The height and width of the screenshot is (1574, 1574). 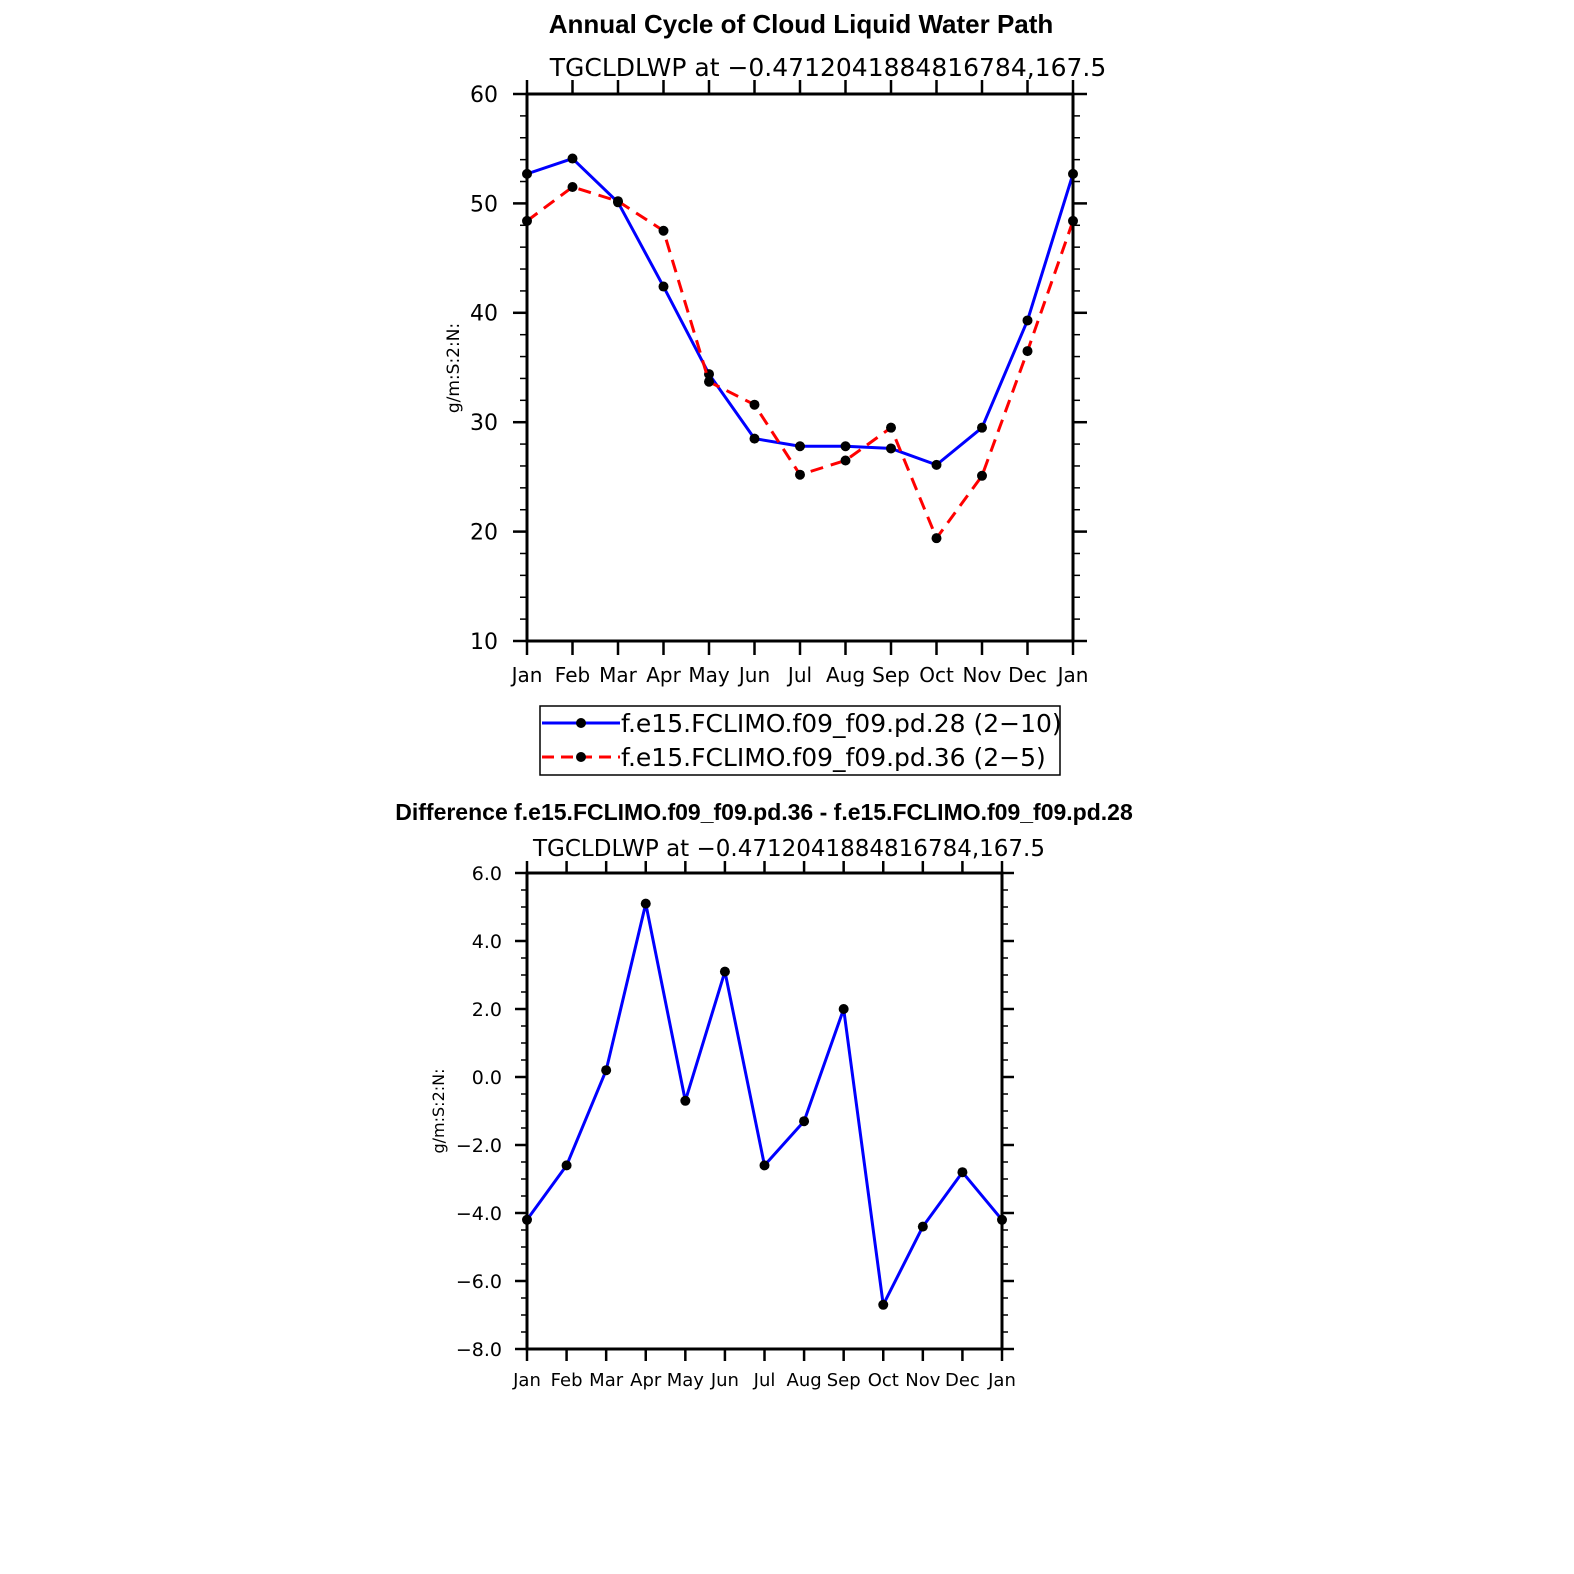 I want to click on legend-label-series-1: f.e15.FCLIMO.f09_f09.pd.28 (2−10), so click(x=841, y=723).